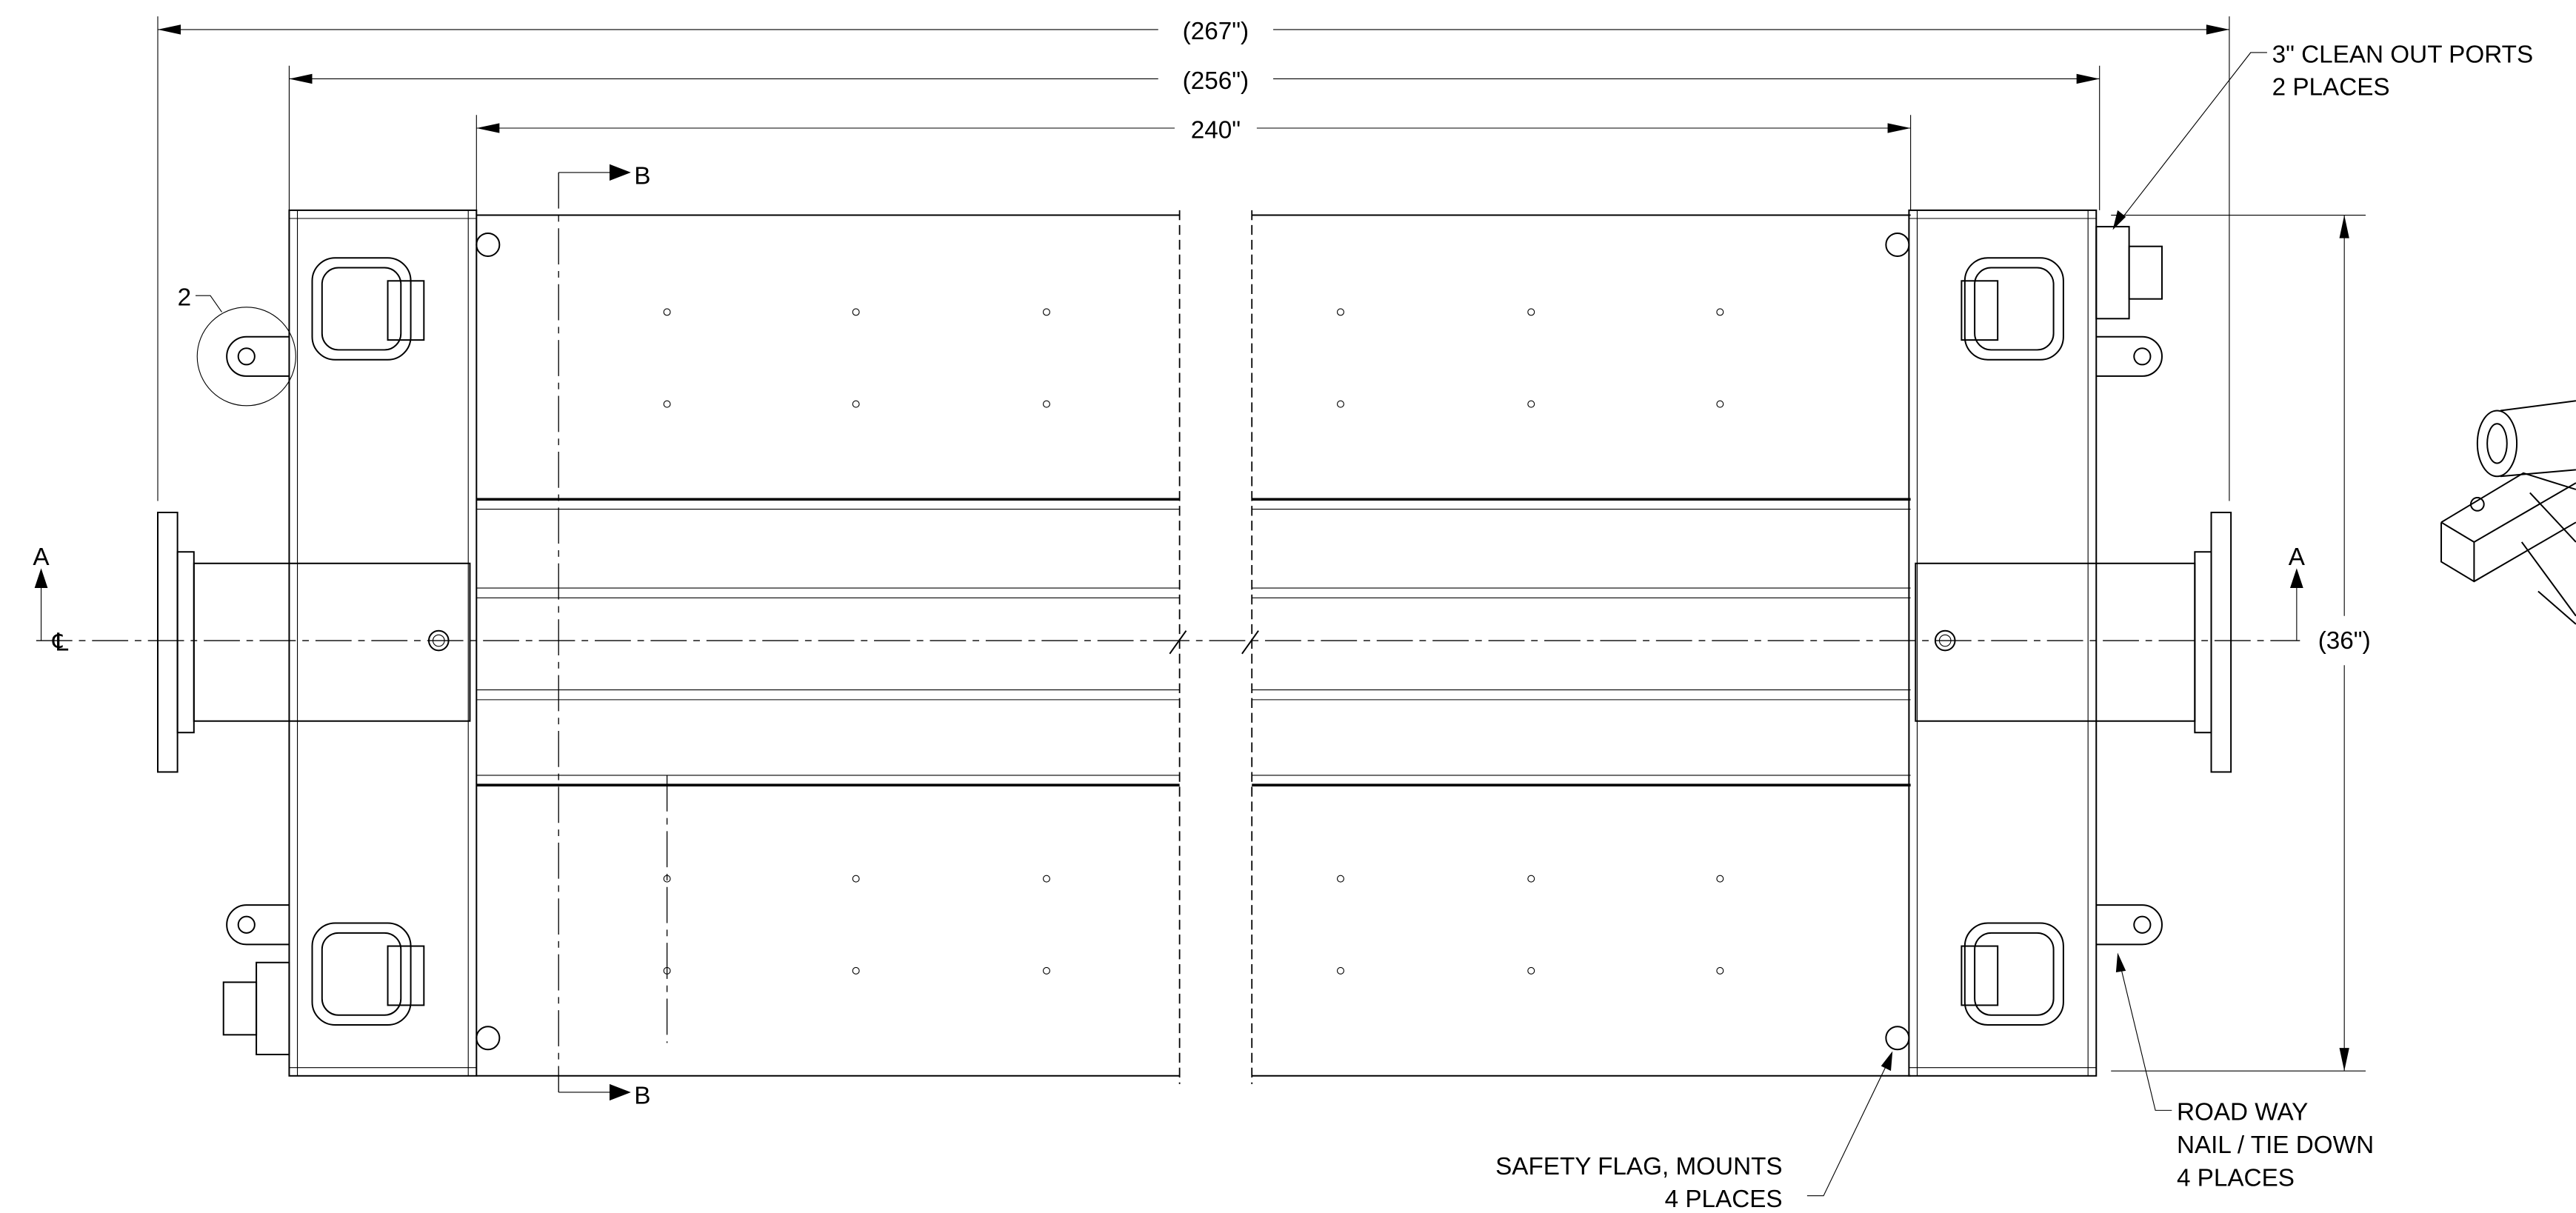 This screenshot has width=2576, height=1213. I want to click on detail-leader, so click(209, 304).